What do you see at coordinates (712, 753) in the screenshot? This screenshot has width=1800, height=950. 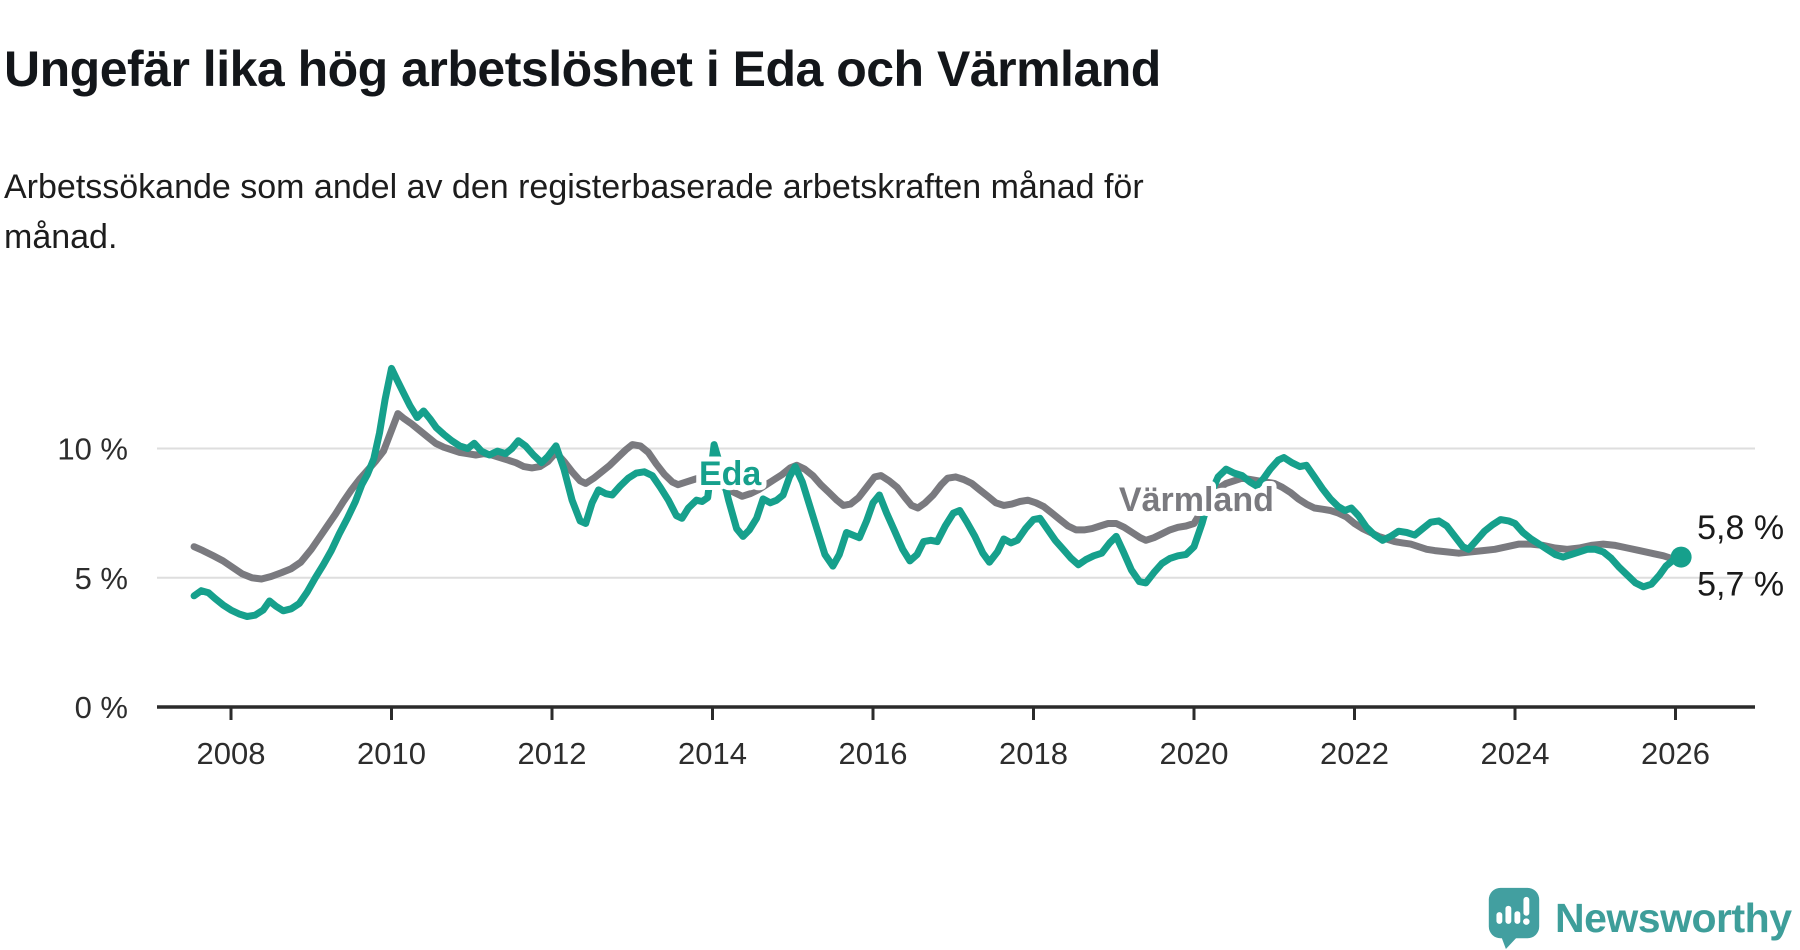 I see `x-tick-label-2014: 2014` at bounding box center [712, 753].